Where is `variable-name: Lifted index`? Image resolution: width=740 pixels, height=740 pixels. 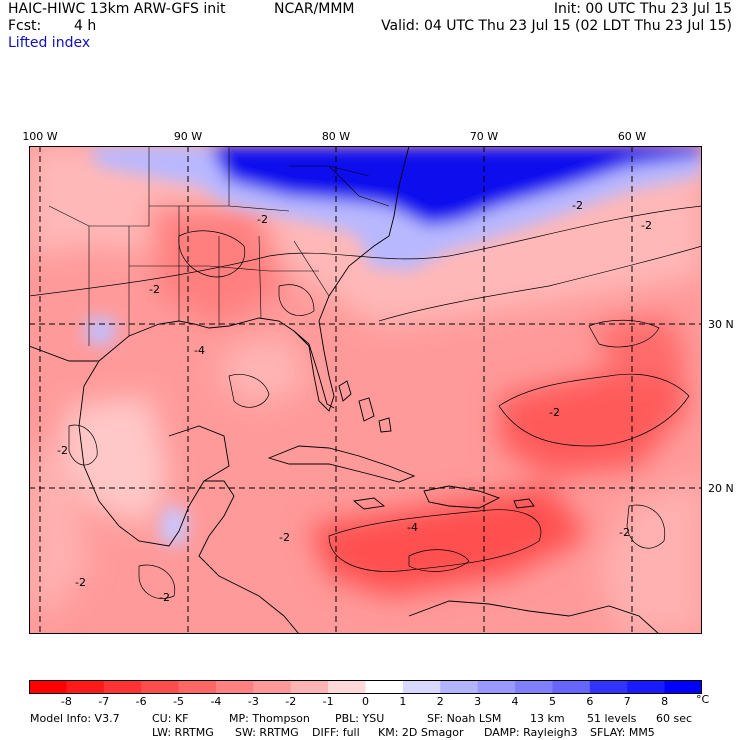 variable-name: Lifted index is located at coordinates (49, 43).